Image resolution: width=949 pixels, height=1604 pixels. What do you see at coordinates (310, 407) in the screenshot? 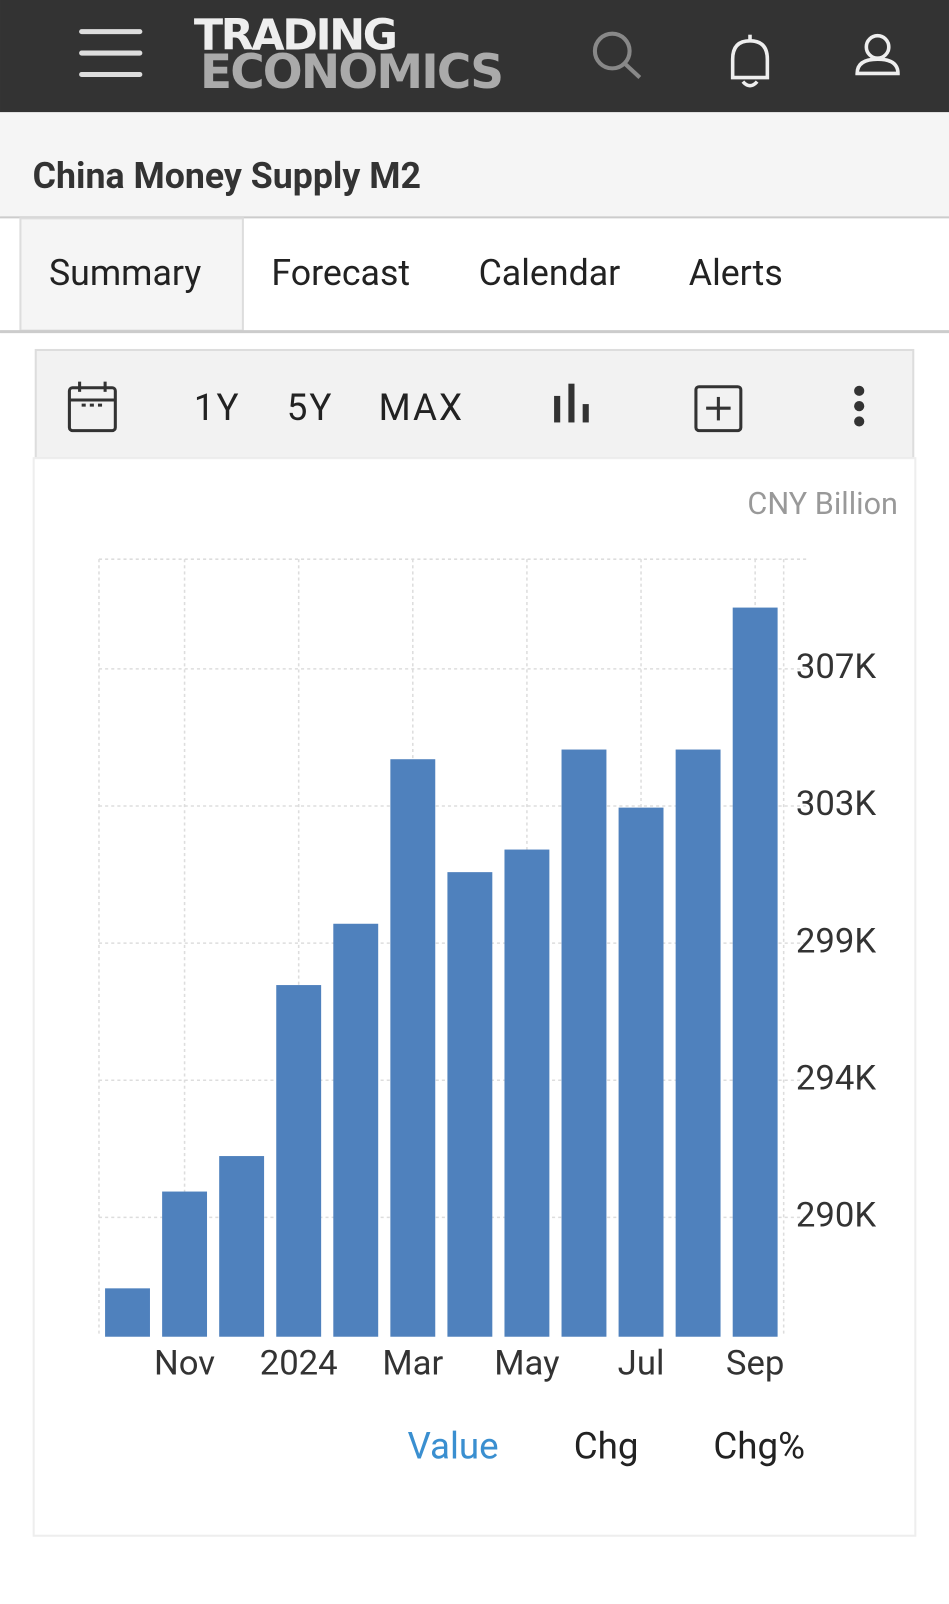
I see `range-button: 5Y` at bounding box center [310, 407].